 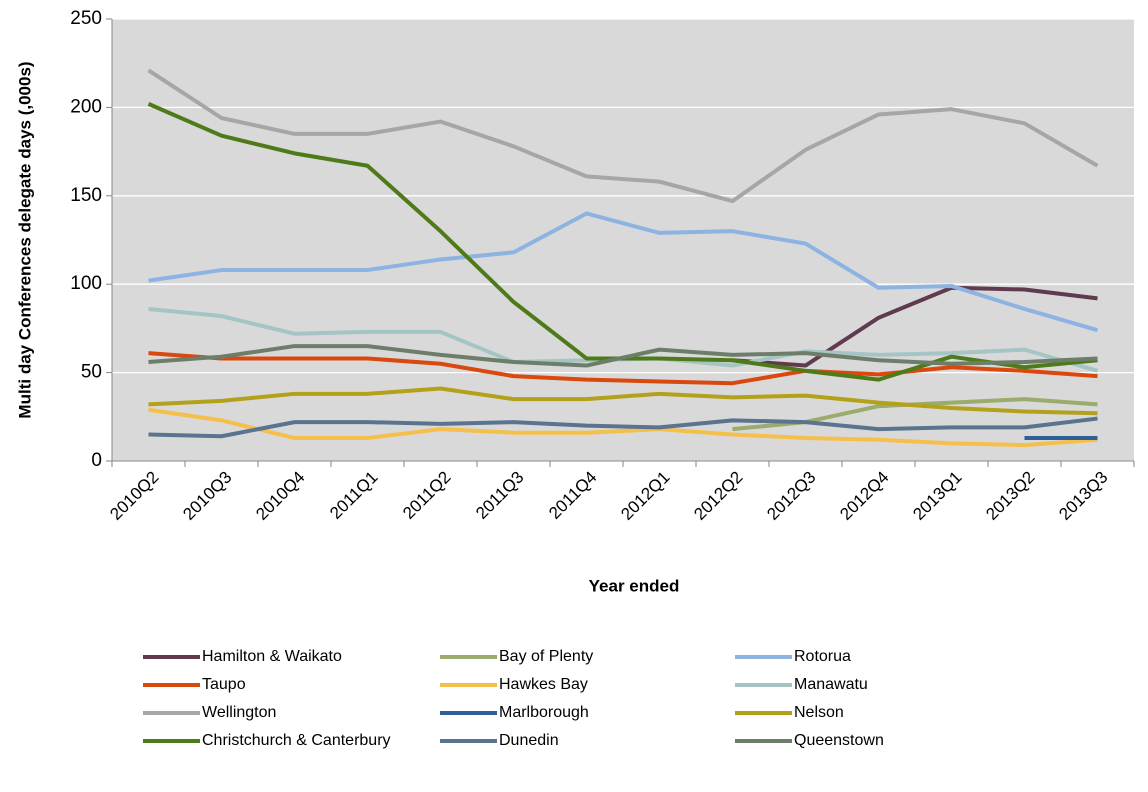 What do you see at coordinates (272, 656) in the screenshot?
I see `legend-label: Hamilton & Waikato` at bounding box center [272, 656].